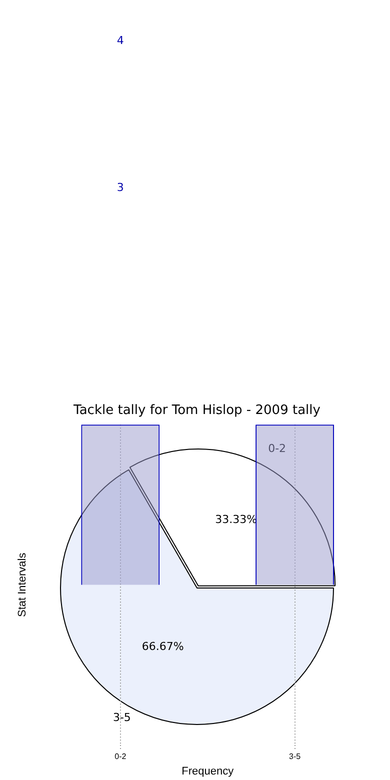 The image size is (390, 780). I want to click on text: 3, so click(120, 187).